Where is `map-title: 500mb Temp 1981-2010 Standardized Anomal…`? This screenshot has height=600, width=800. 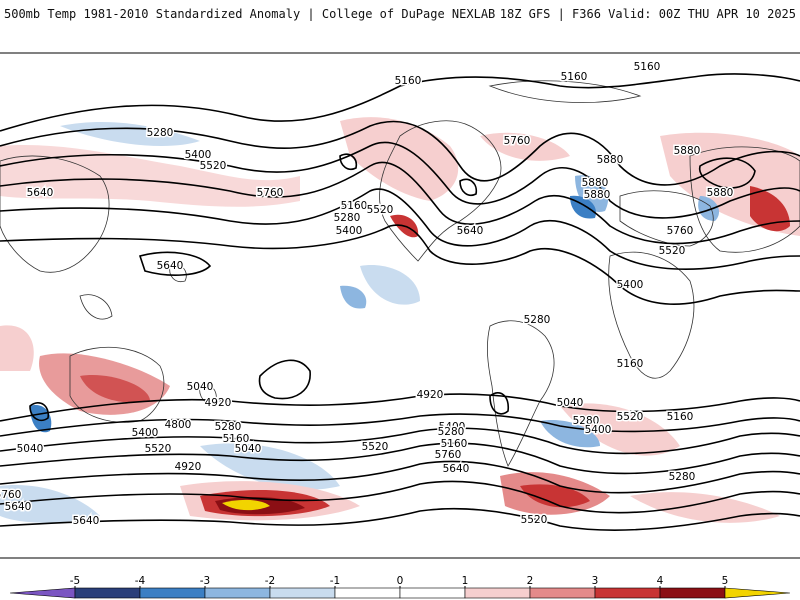 map-title: 500mb Temp 1981-2010 Standardized Anomal… is located at coordinates (250, 14).